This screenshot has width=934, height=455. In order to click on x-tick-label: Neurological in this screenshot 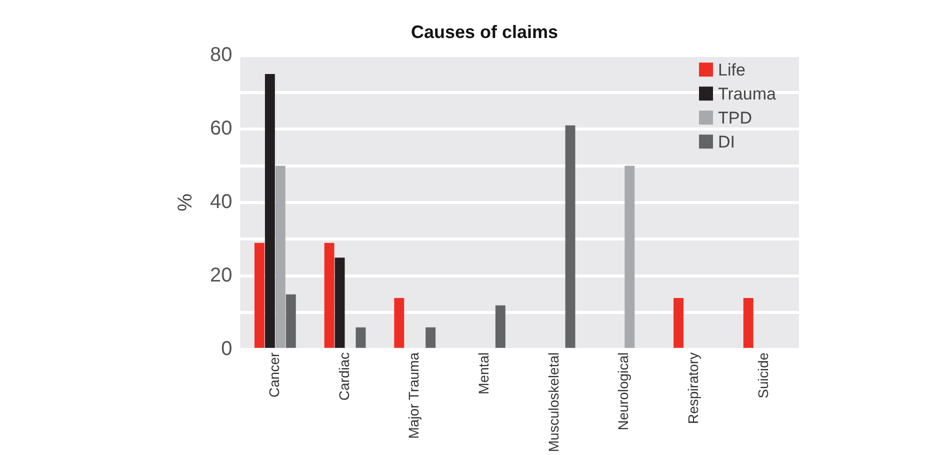, I will do `click(623, 391)`.